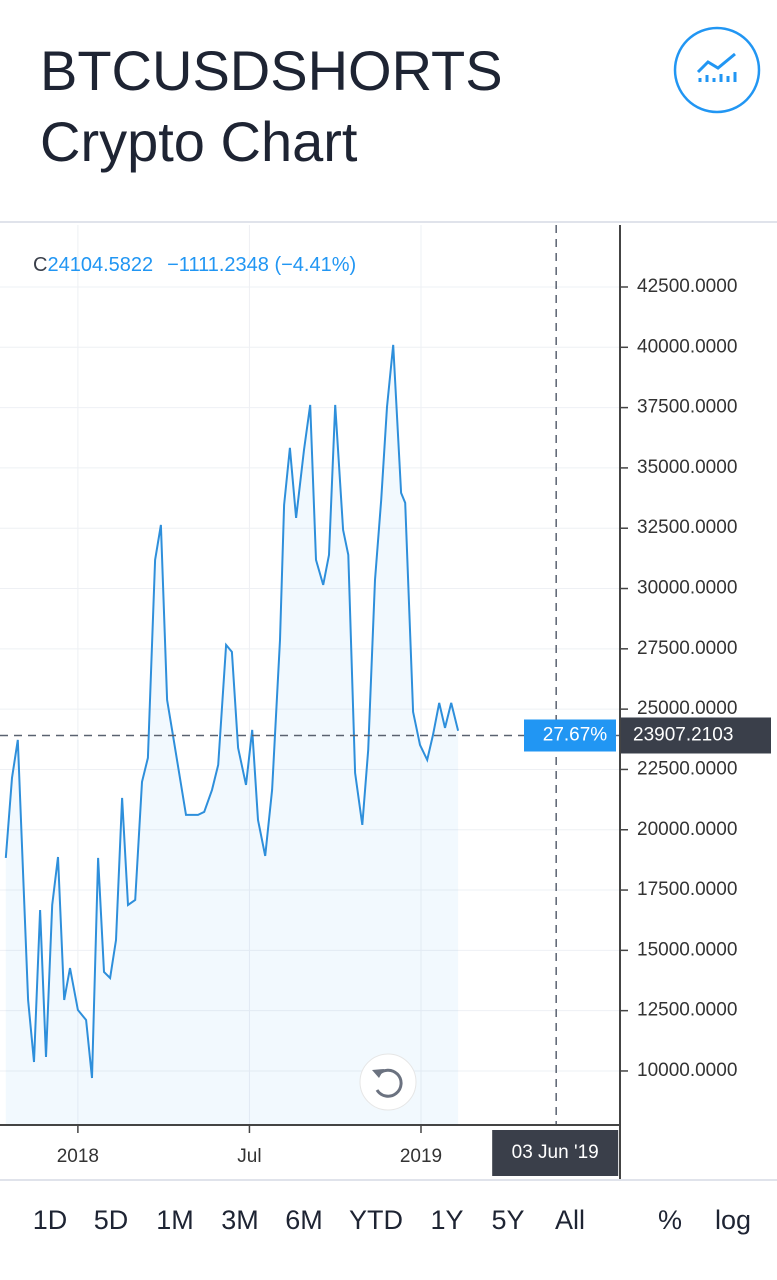 The image size is (777, 1280). I want to click on reset-button, so click(388, 1082).